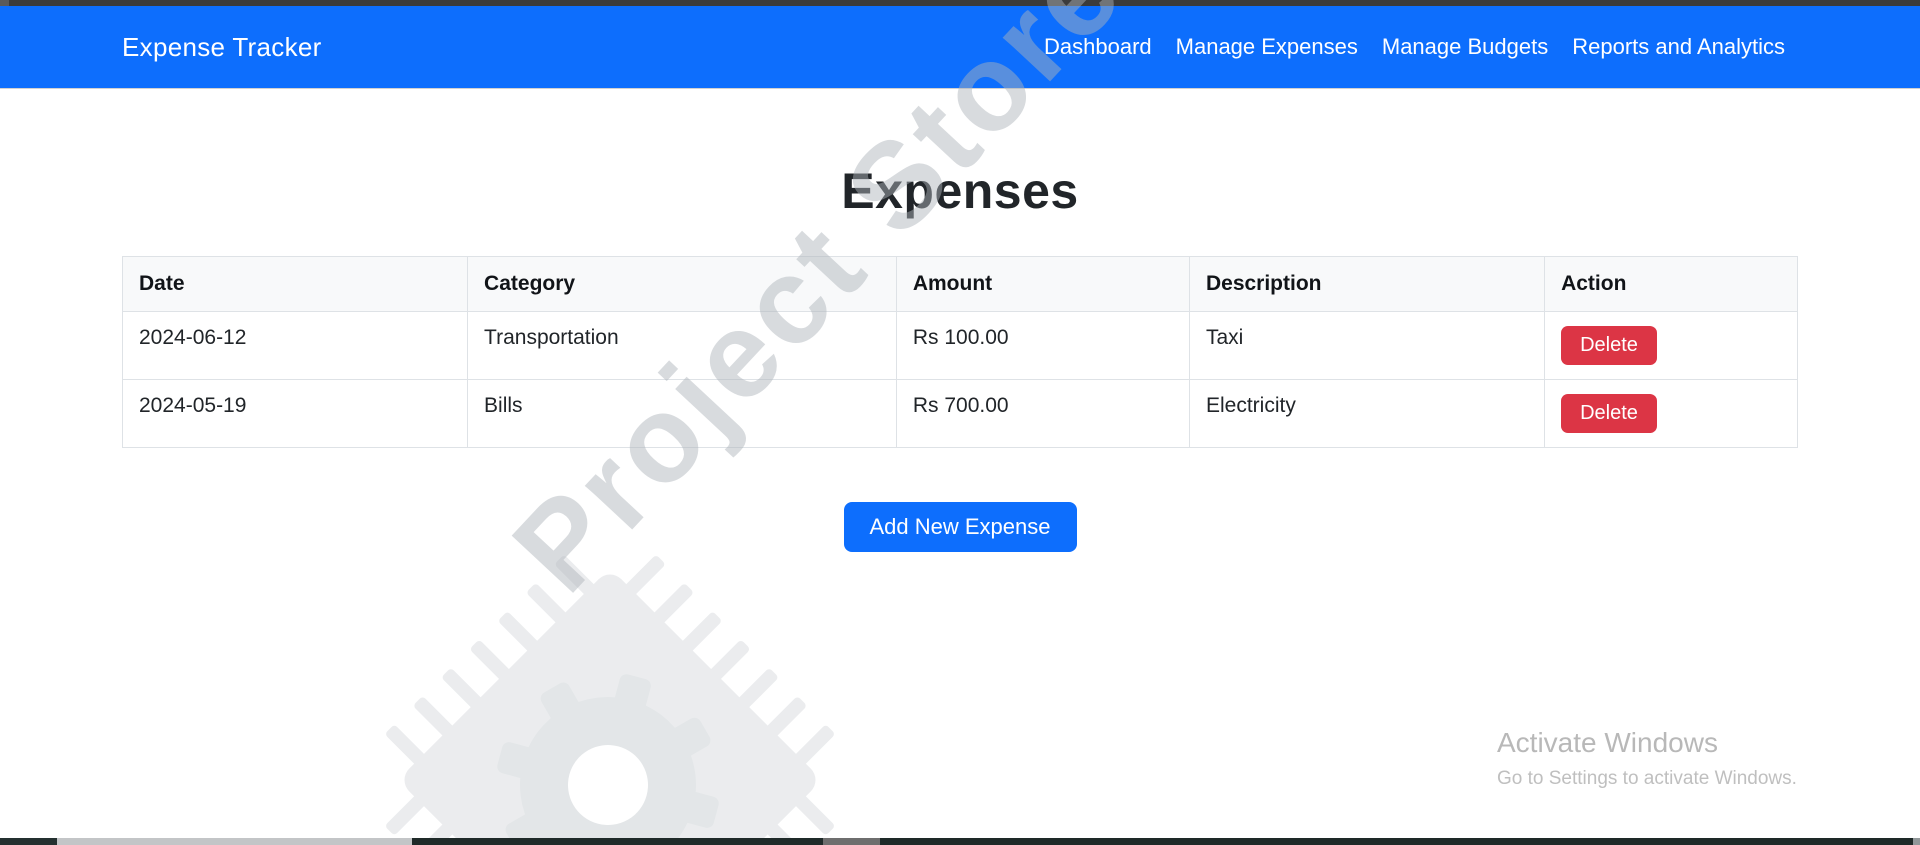 The height and width of the screenshot is (845, 1920). I want to click on cell-description: Taxi, so click(1367, 345).